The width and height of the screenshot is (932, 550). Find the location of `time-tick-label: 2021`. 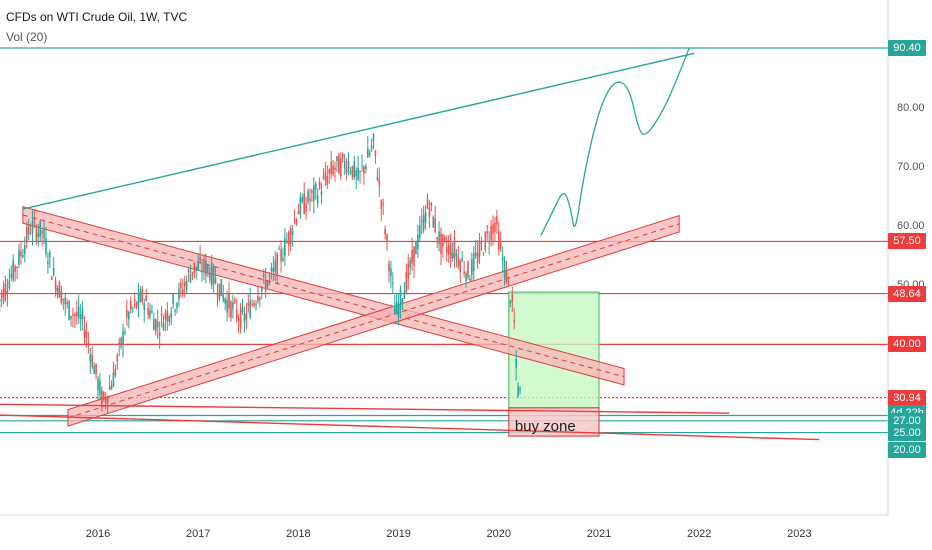

time-tick-label: 2021 is located at coordinates (599, 534).